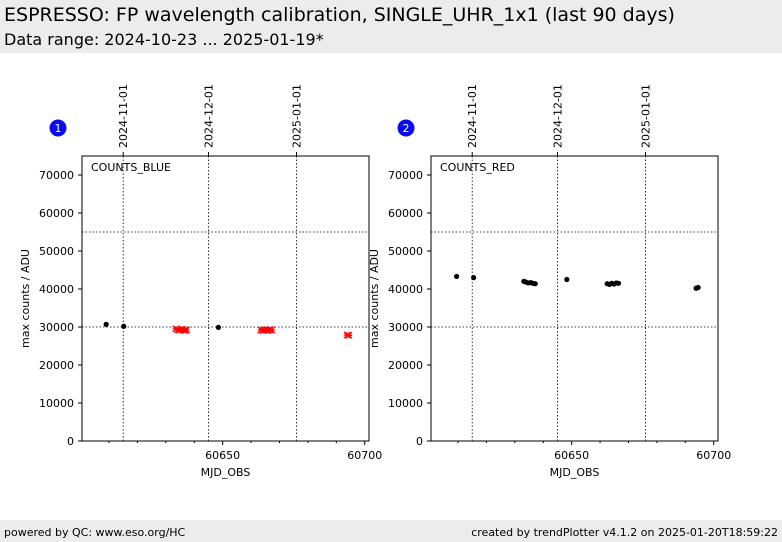  Describe the element at coordinates (95, 532) in the screenshot. I see `footer-powered-by: powered by QC: www.eso.org/HC` at that location.